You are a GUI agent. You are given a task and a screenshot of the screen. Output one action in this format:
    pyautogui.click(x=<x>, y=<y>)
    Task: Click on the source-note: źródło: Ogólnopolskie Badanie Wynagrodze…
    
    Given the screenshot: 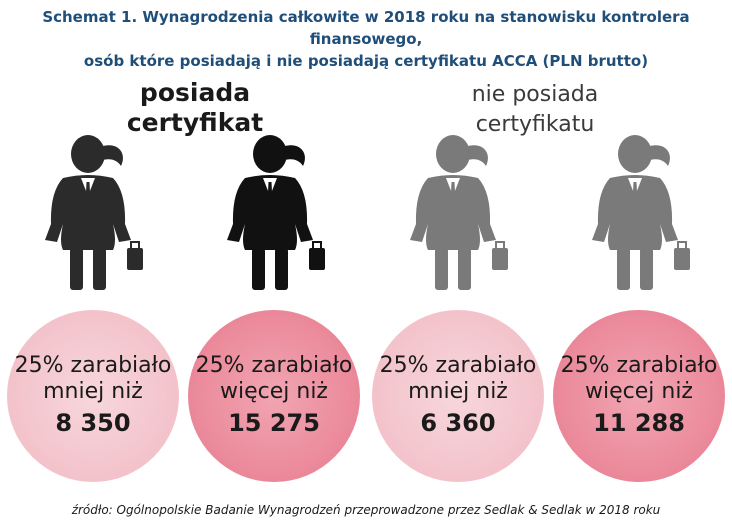 What is the action you would take?
    pyautogui.click(x=366, y=510)
    